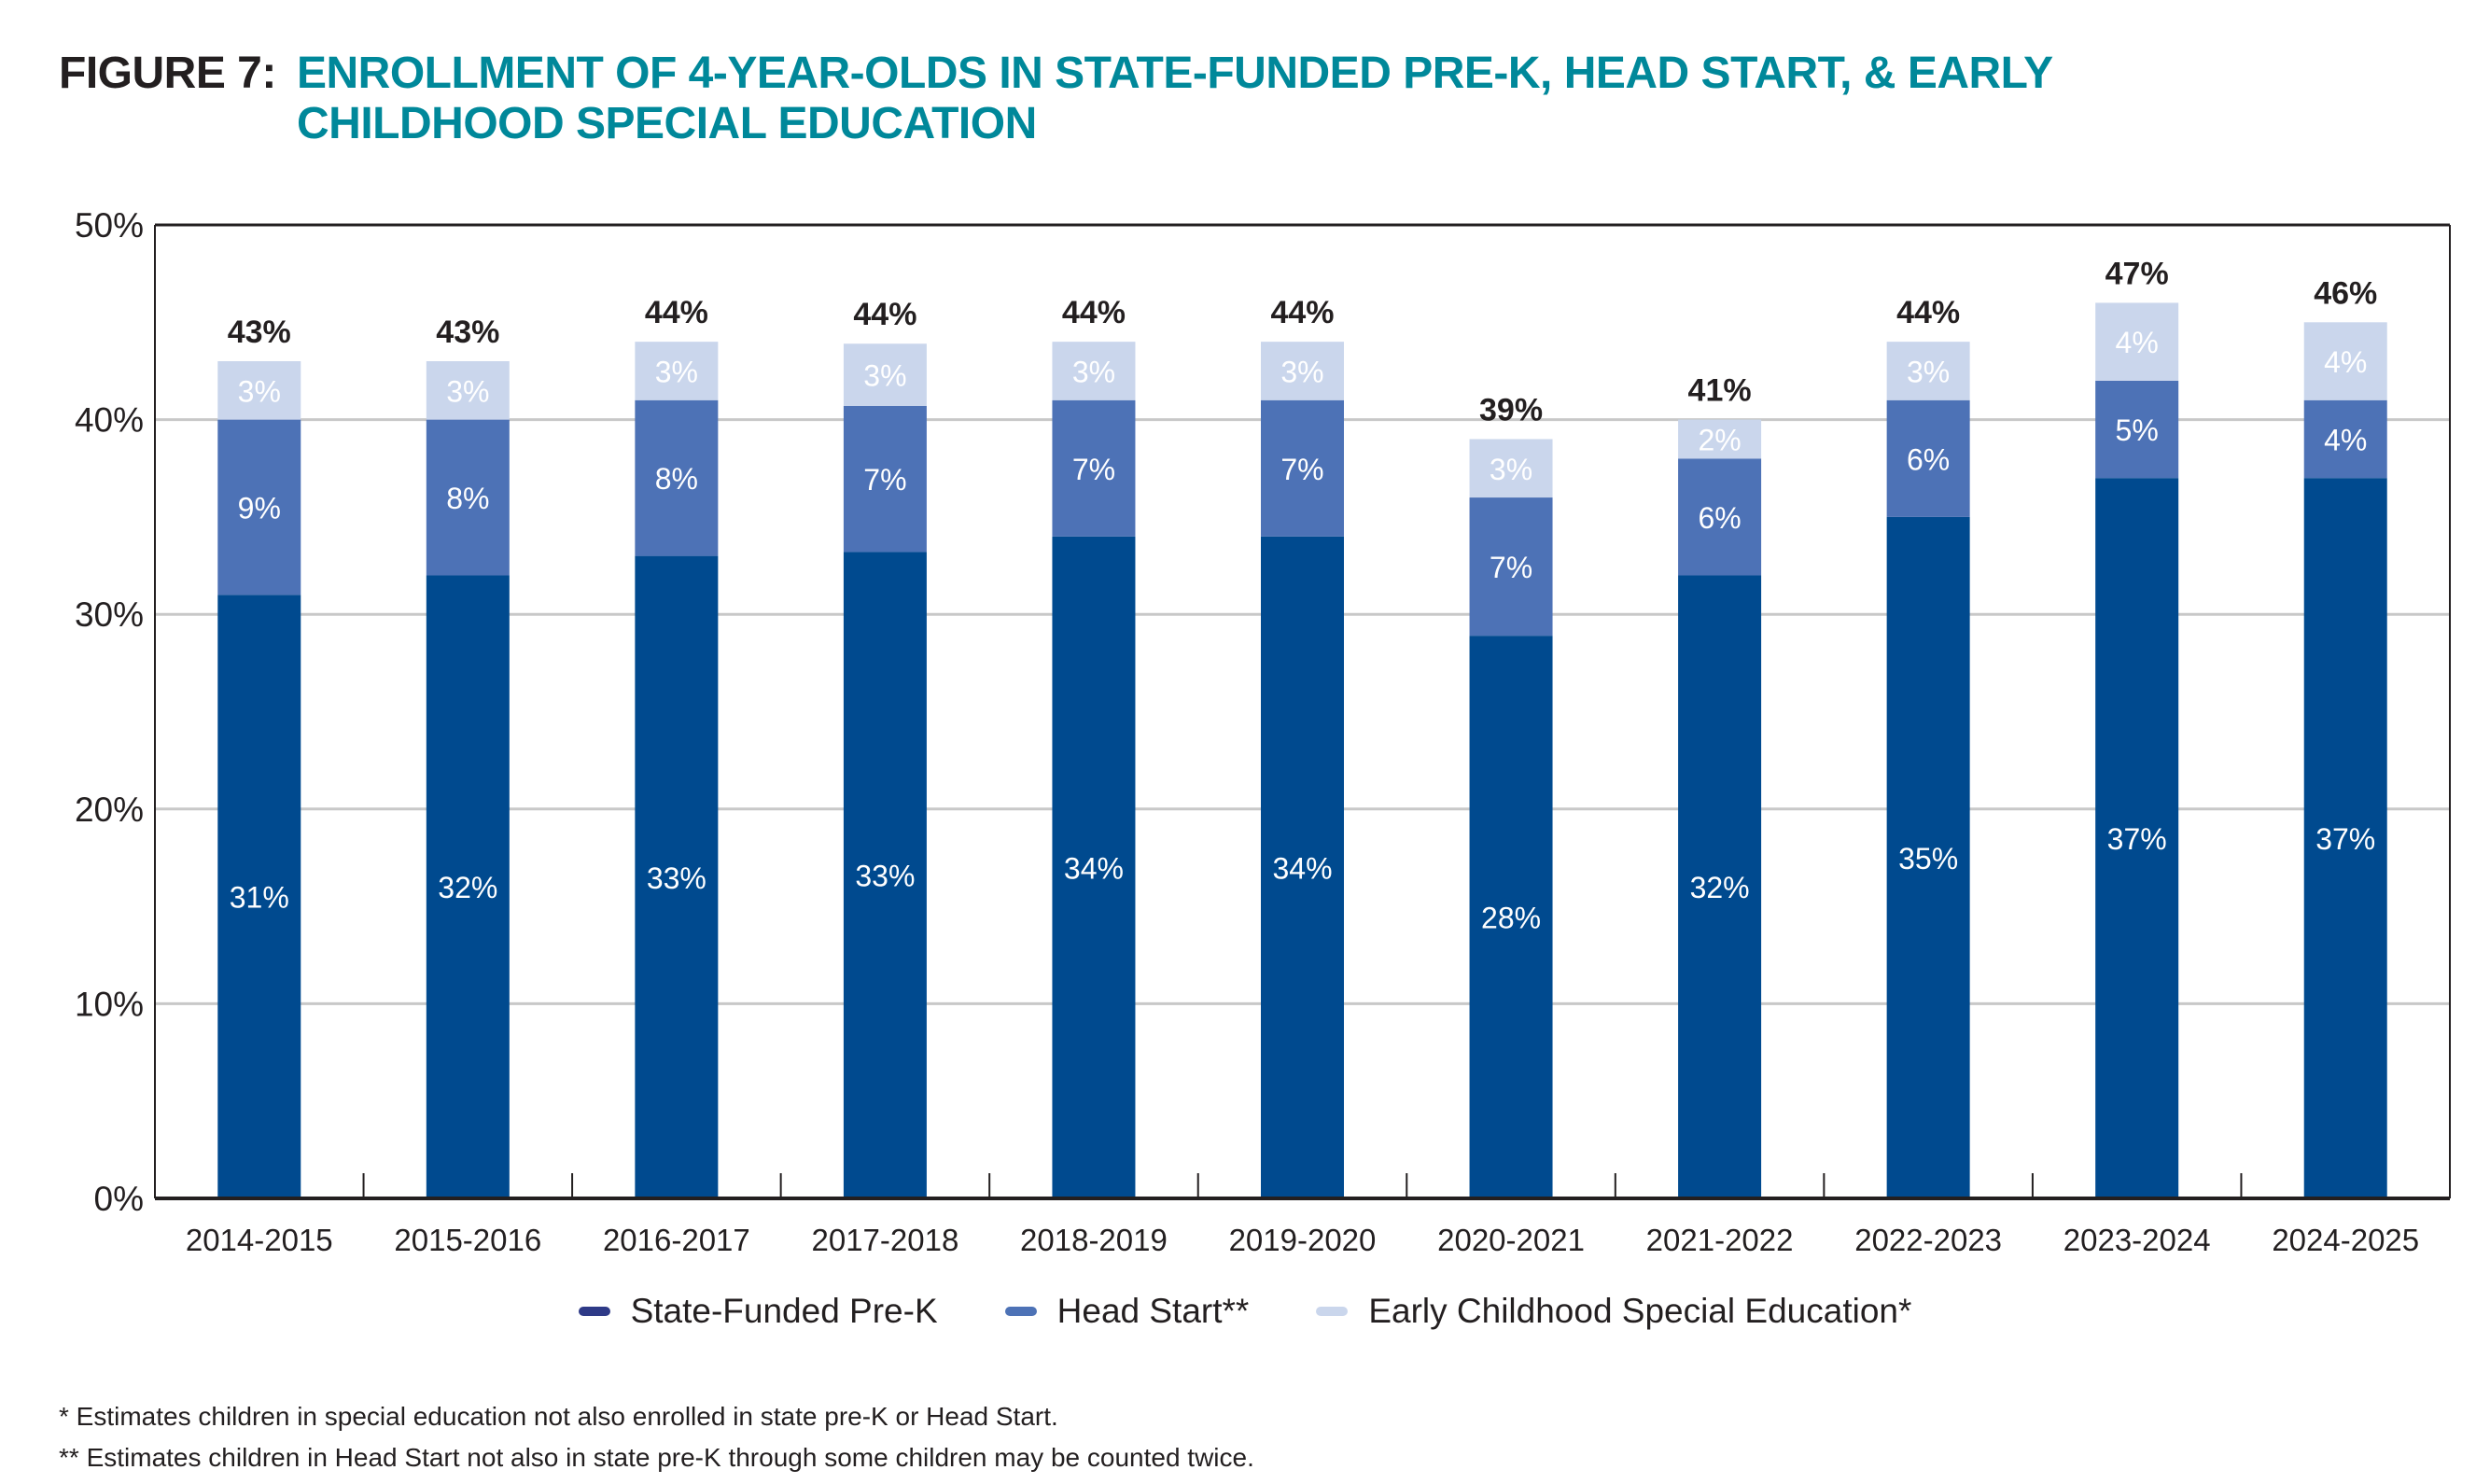 This screenshot has height=1484, width=2490. I want to click on legend-label: Head Start**, so click(1153, 1311).